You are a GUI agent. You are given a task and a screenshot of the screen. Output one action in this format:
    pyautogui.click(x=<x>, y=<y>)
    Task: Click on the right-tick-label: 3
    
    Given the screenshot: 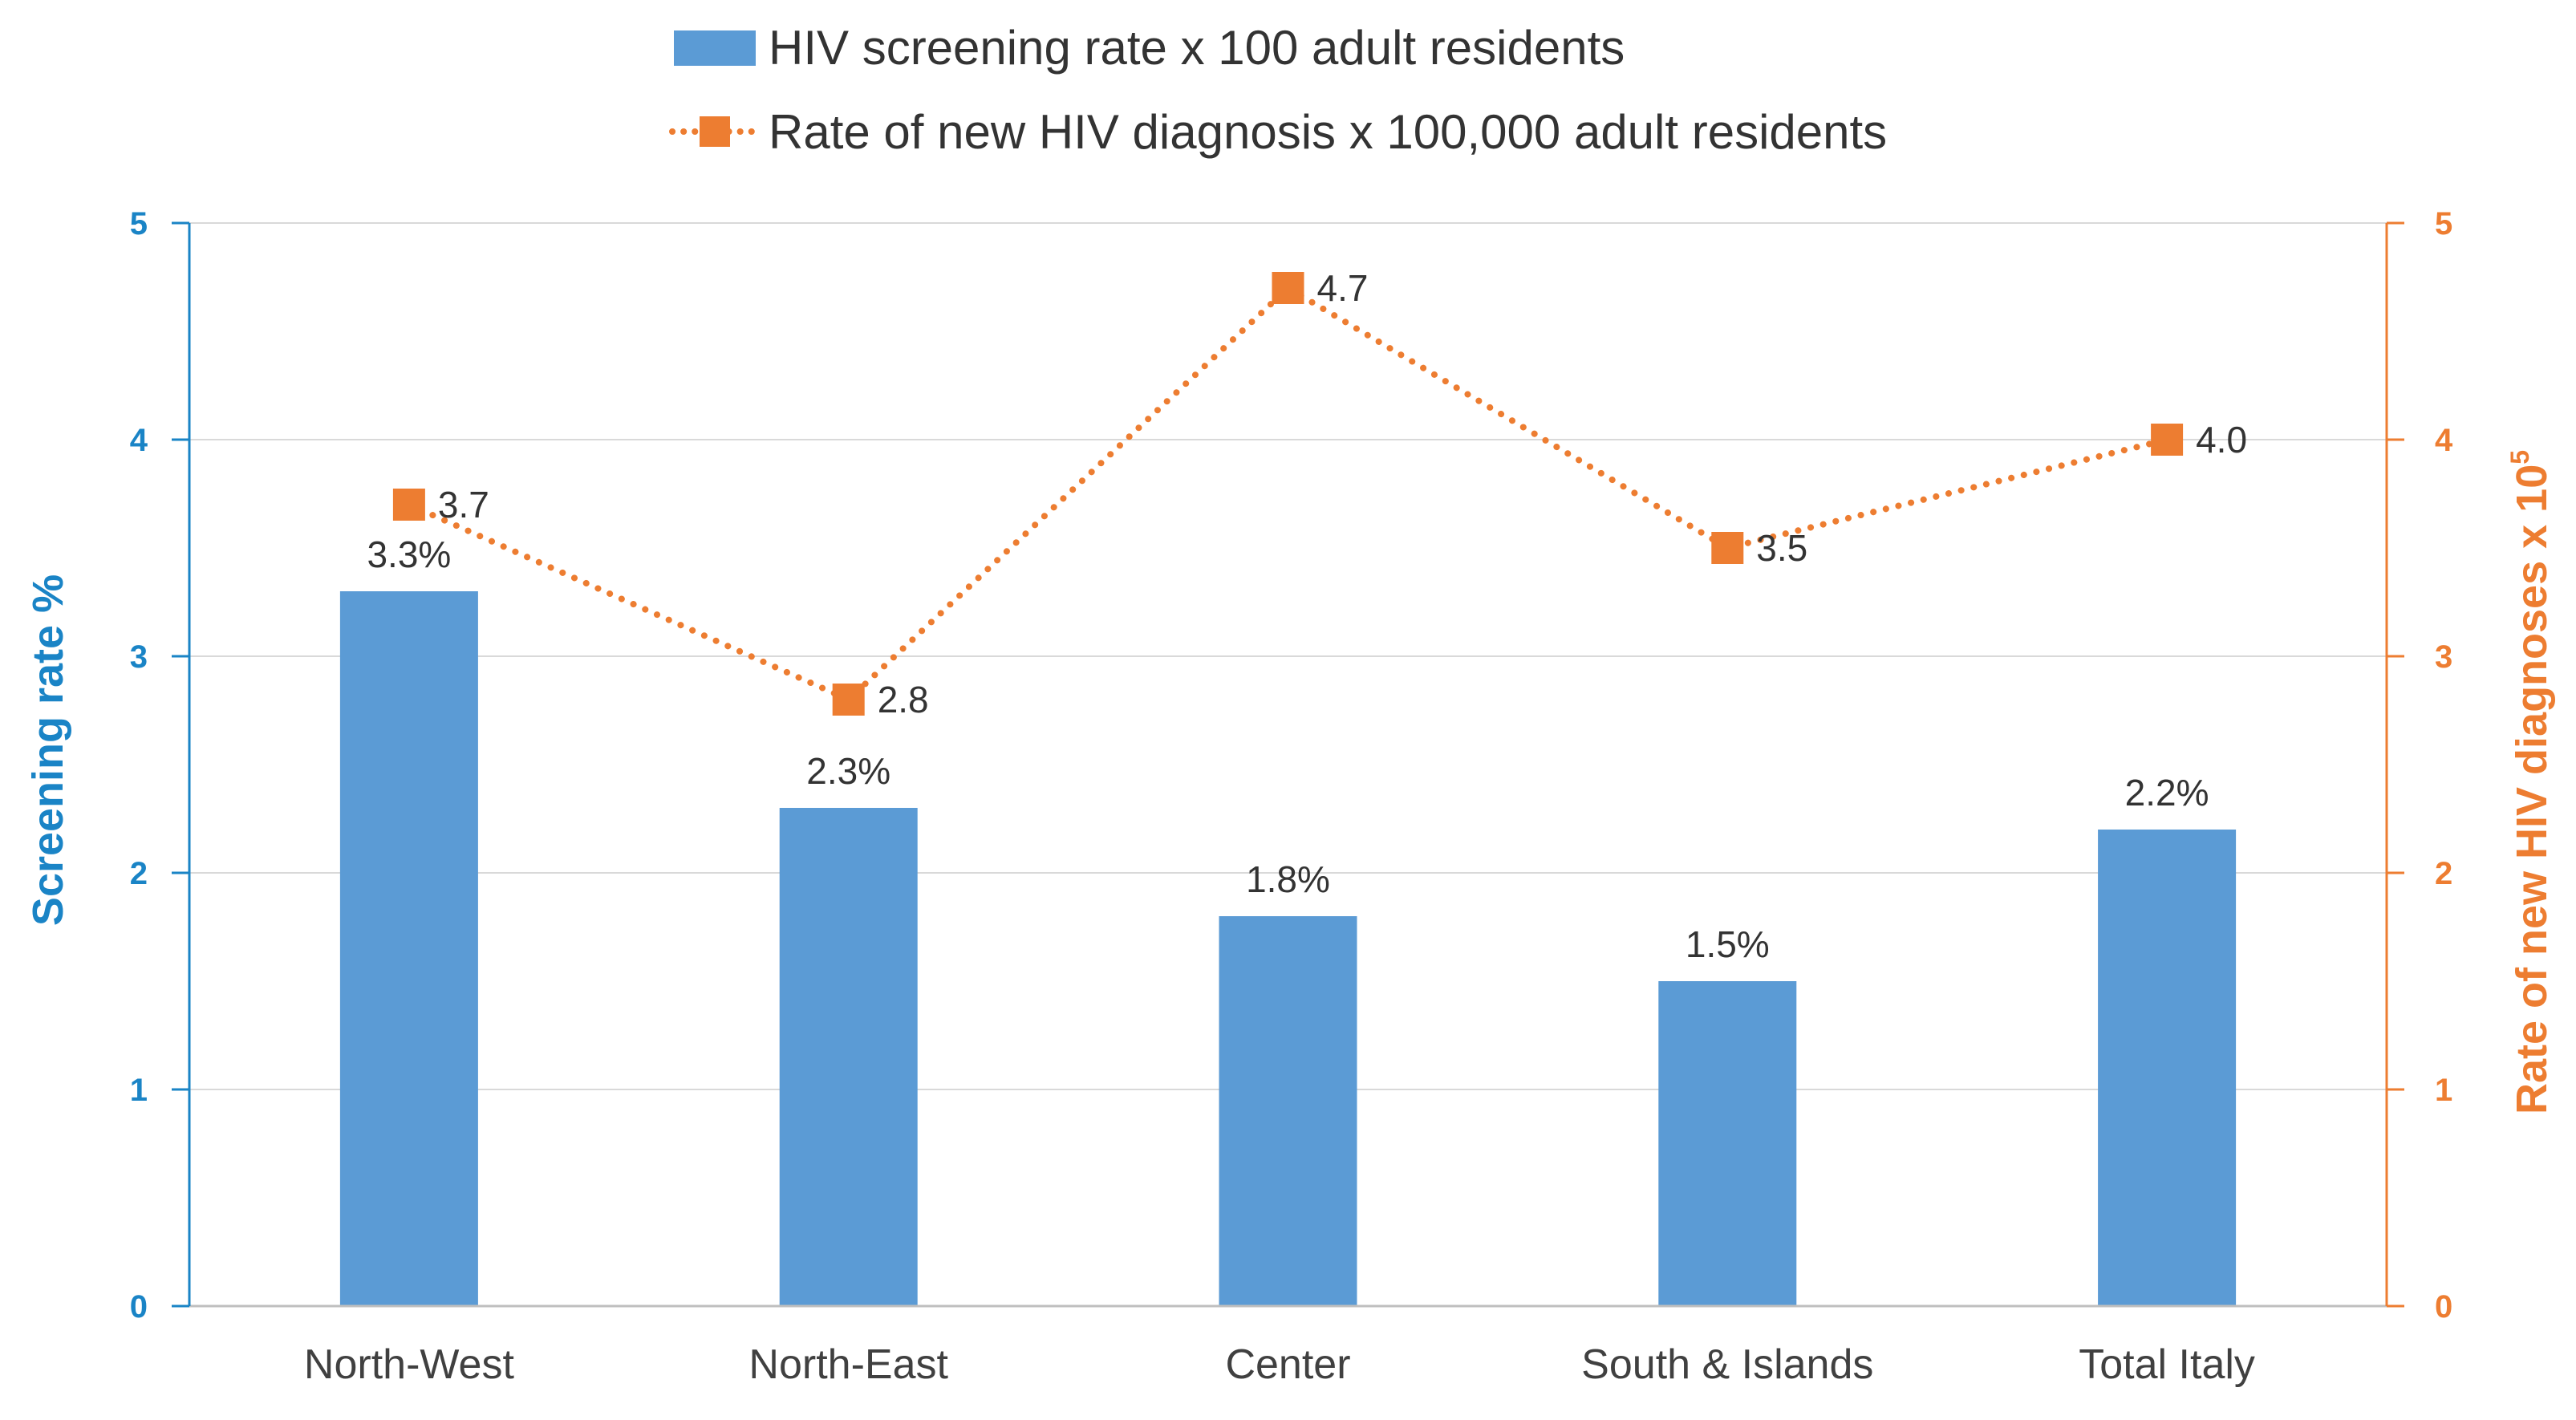 What is the action you would take?
    pyautogui.click(x=2443, y=657)
    